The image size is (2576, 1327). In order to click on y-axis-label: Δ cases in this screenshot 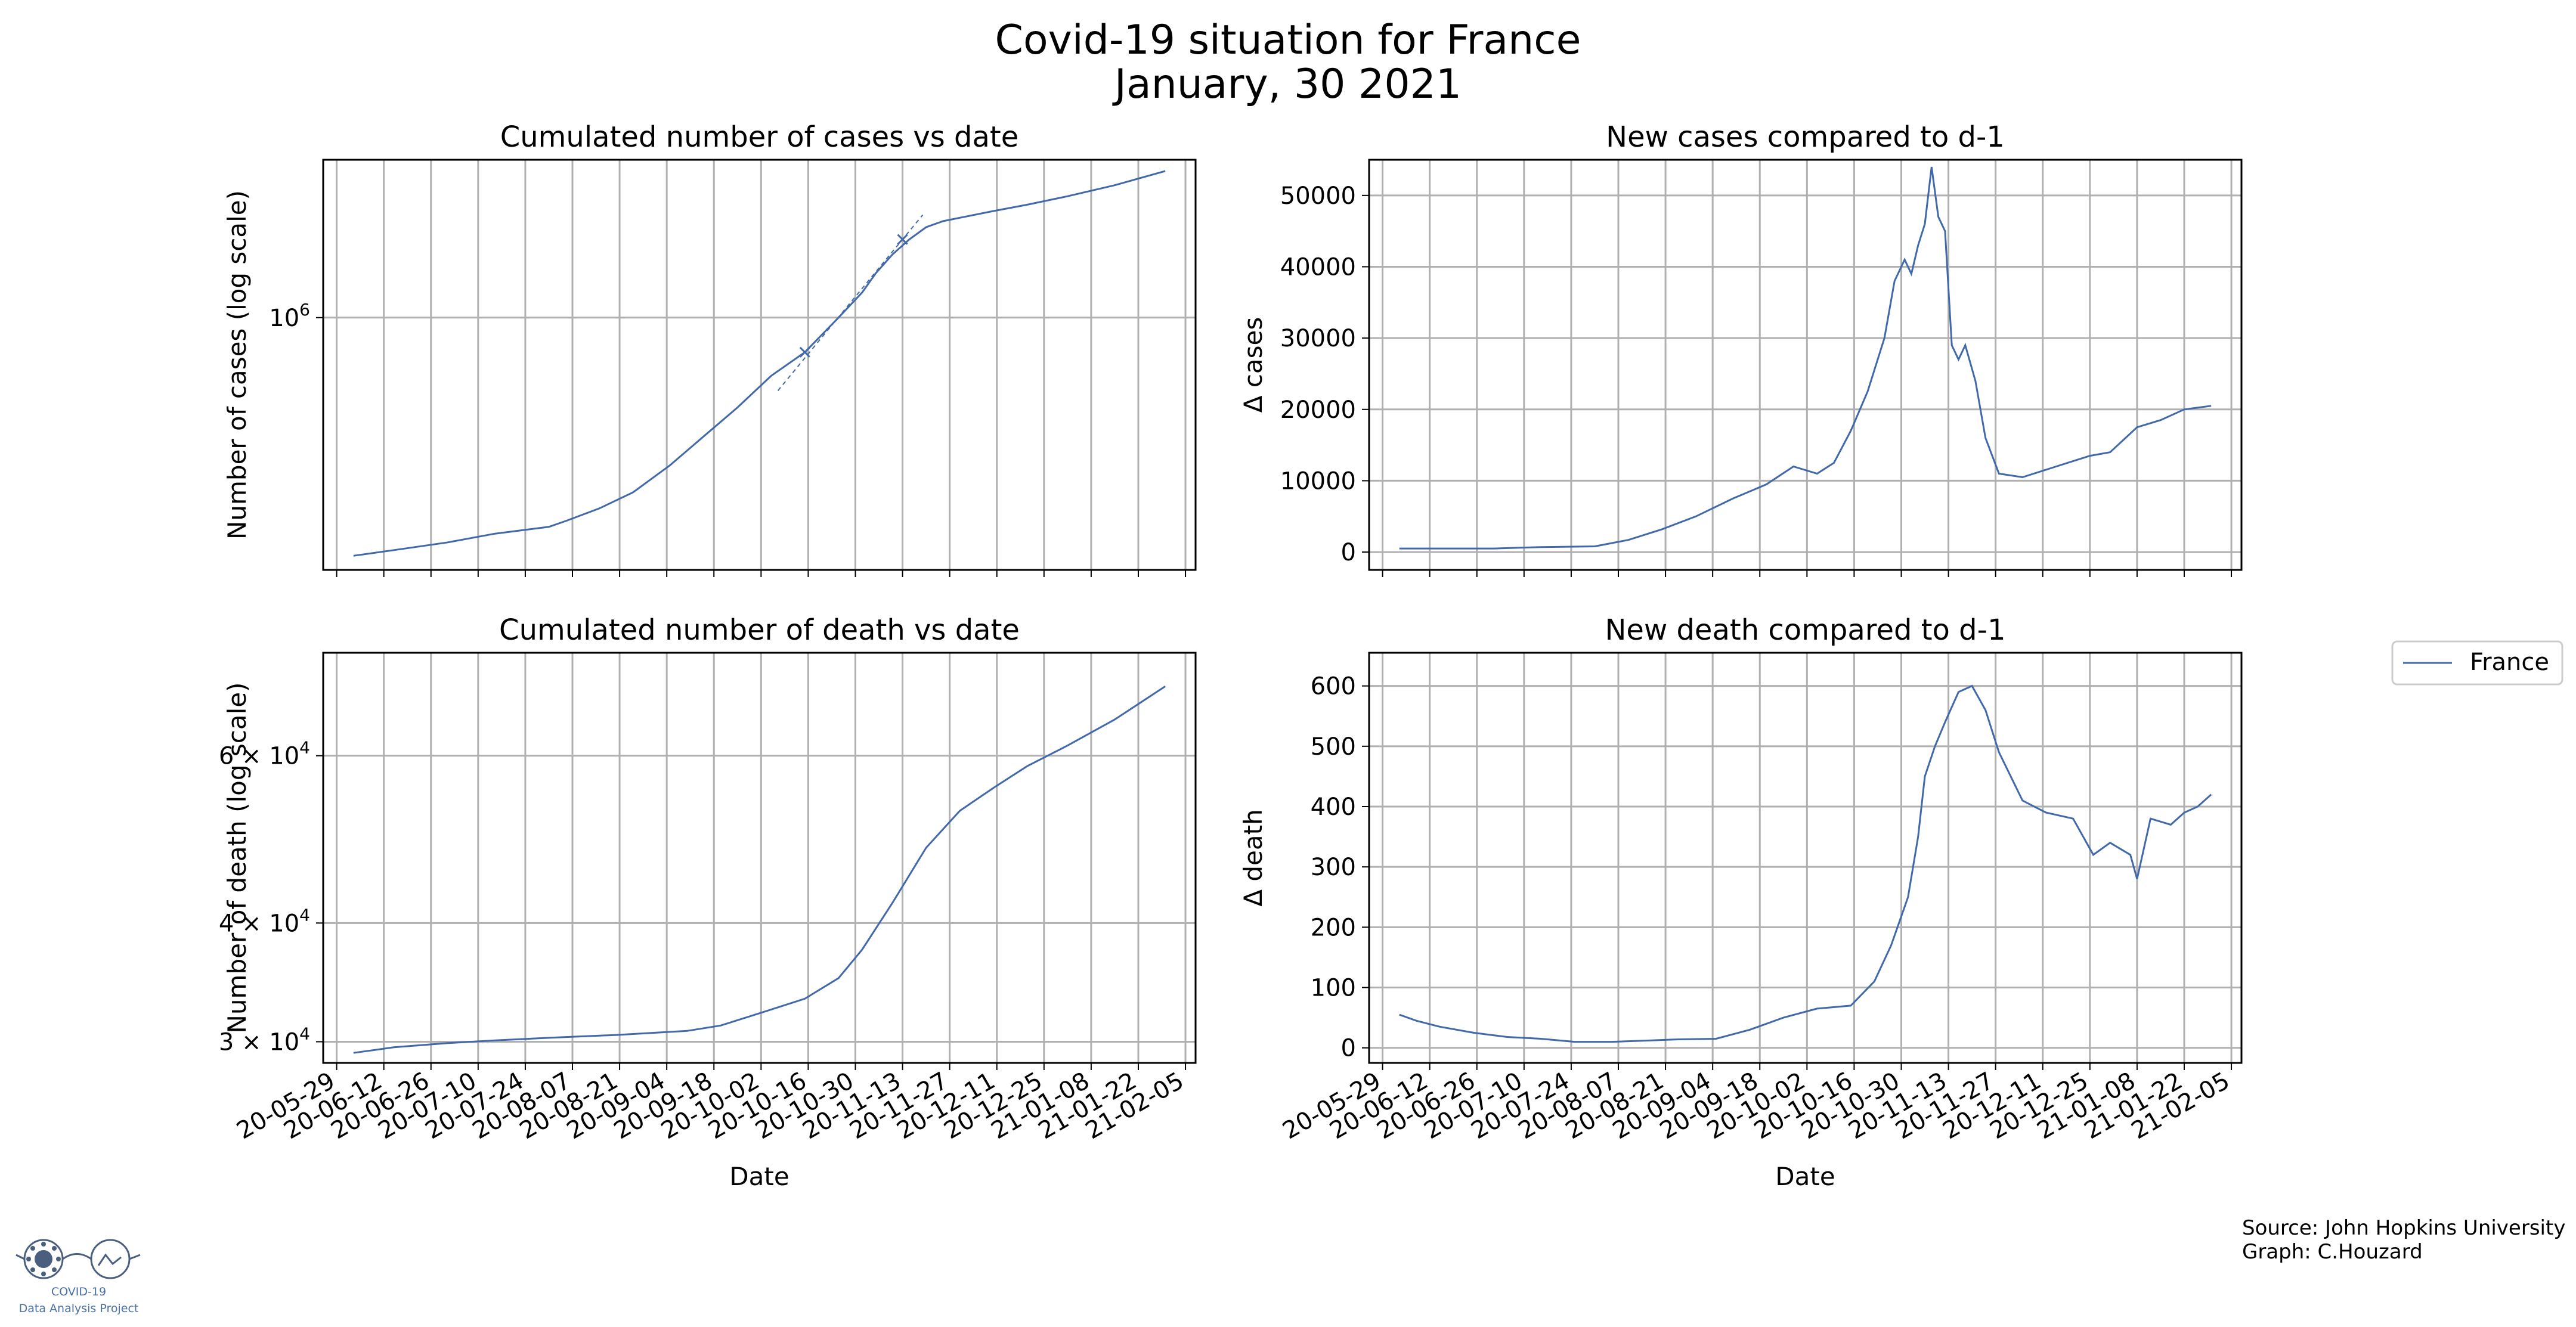, I will do `click(1254, 365)`.